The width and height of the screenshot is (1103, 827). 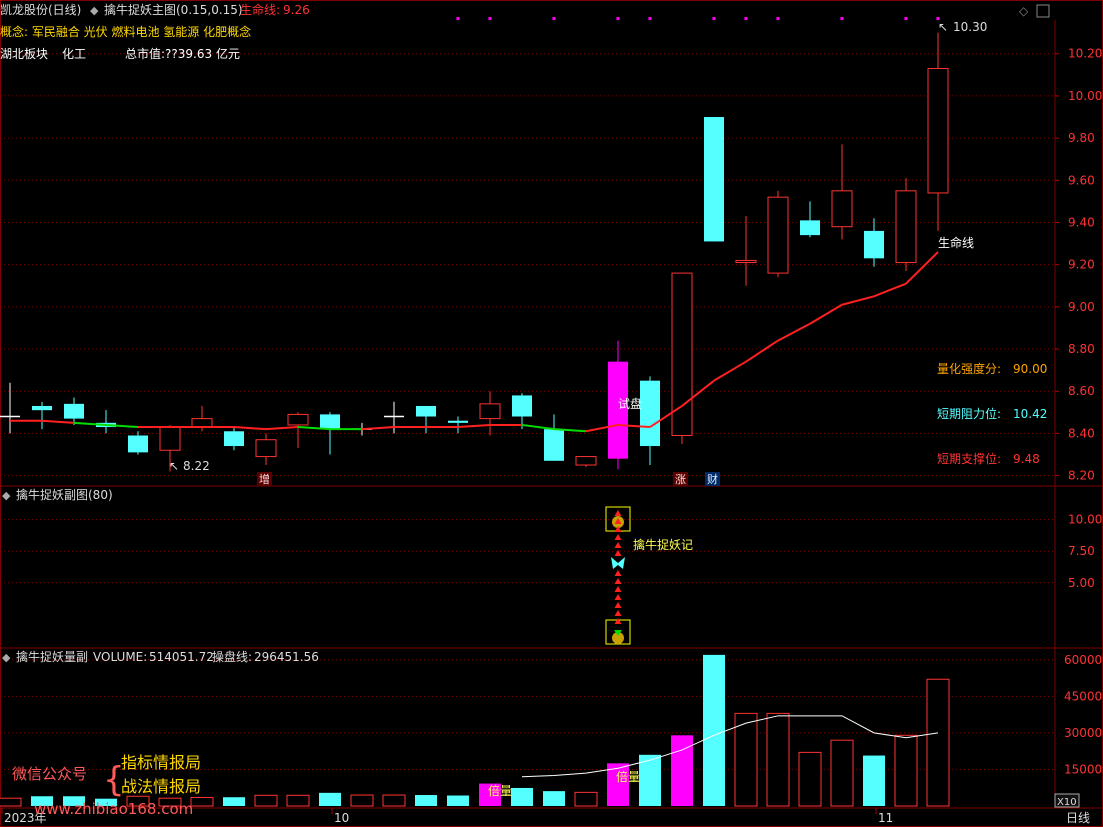 I want to click on volume-y-axis: 60000 45000 30000 15000, so click(x=1083, y=715).